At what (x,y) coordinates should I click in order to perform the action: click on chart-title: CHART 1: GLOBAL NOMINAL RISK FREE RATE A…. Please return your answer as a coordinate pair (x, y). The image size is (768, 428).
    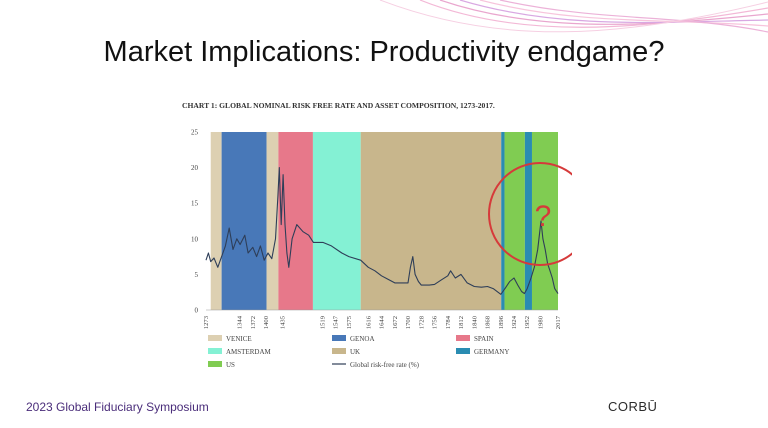
    Looking at the image, I should click on (338, 105).